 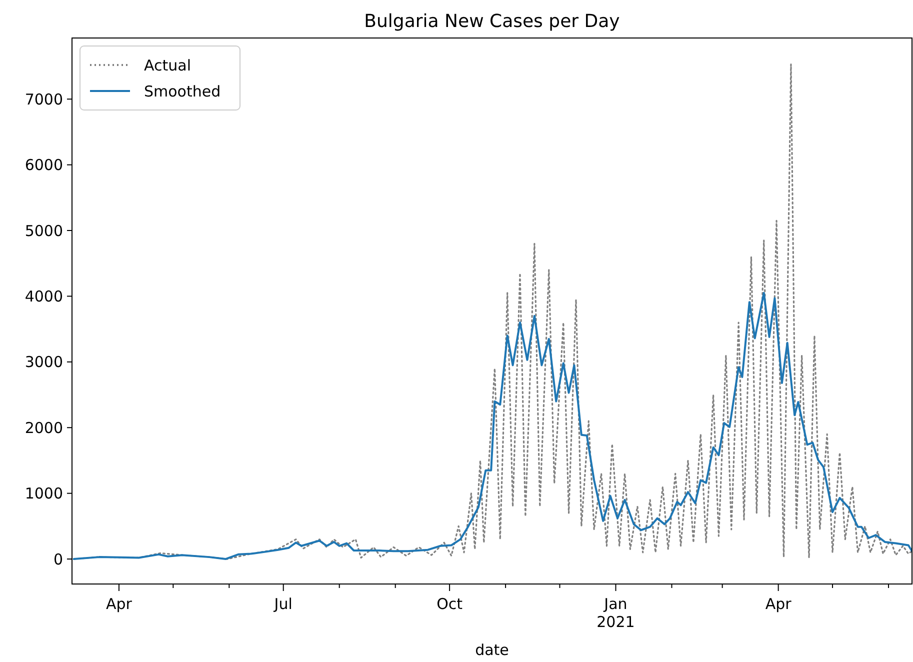 What do you see at coordinates (182, 91) in the screenshot?
I see `legend-label: Smoothed` at bounding box center [182, 91].